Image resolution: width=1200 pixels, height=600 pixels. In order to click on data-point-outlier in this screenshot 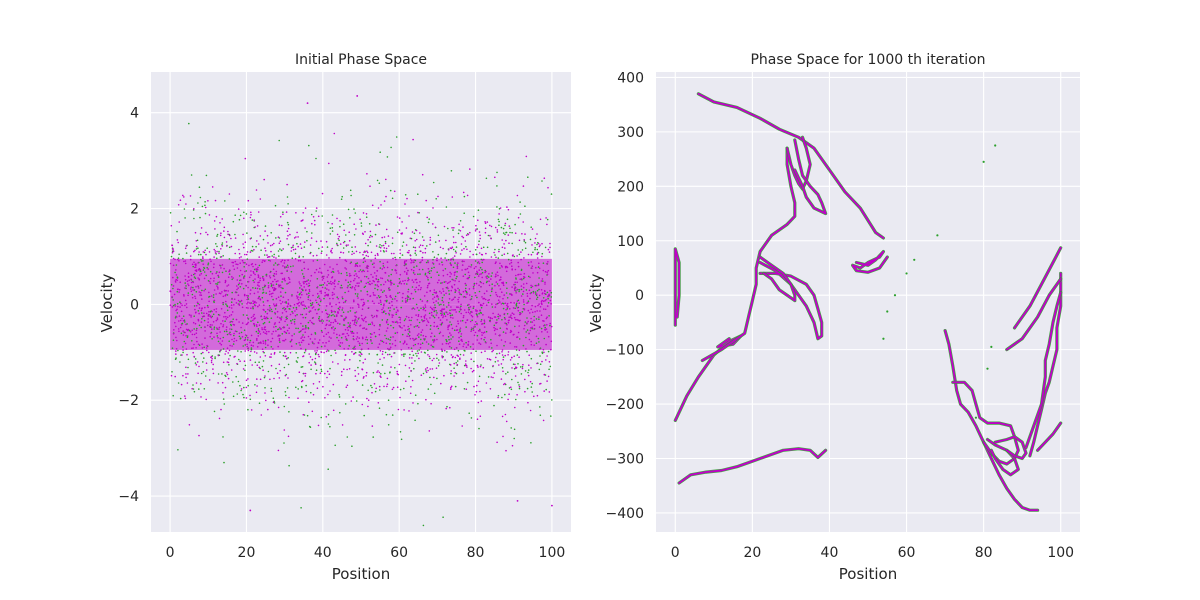, I will do `click(357, 96)`.